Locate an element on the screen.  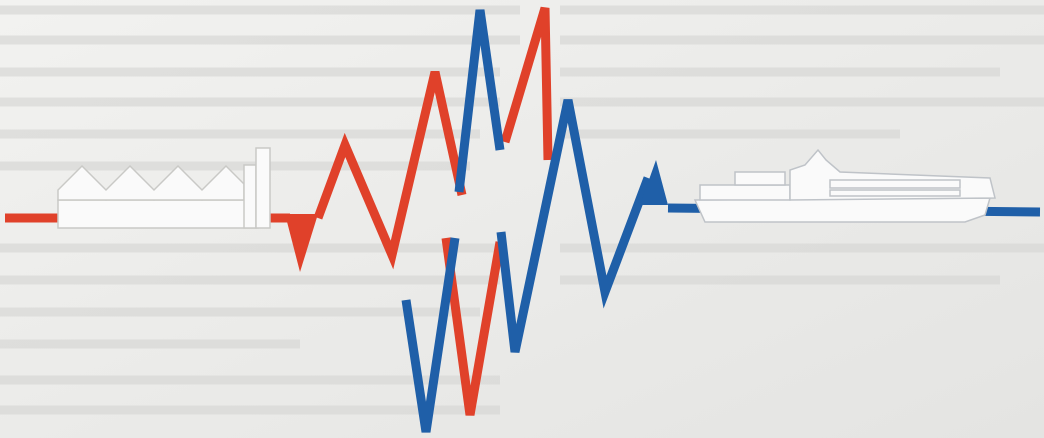
factory is located at coordinates (164, 188).